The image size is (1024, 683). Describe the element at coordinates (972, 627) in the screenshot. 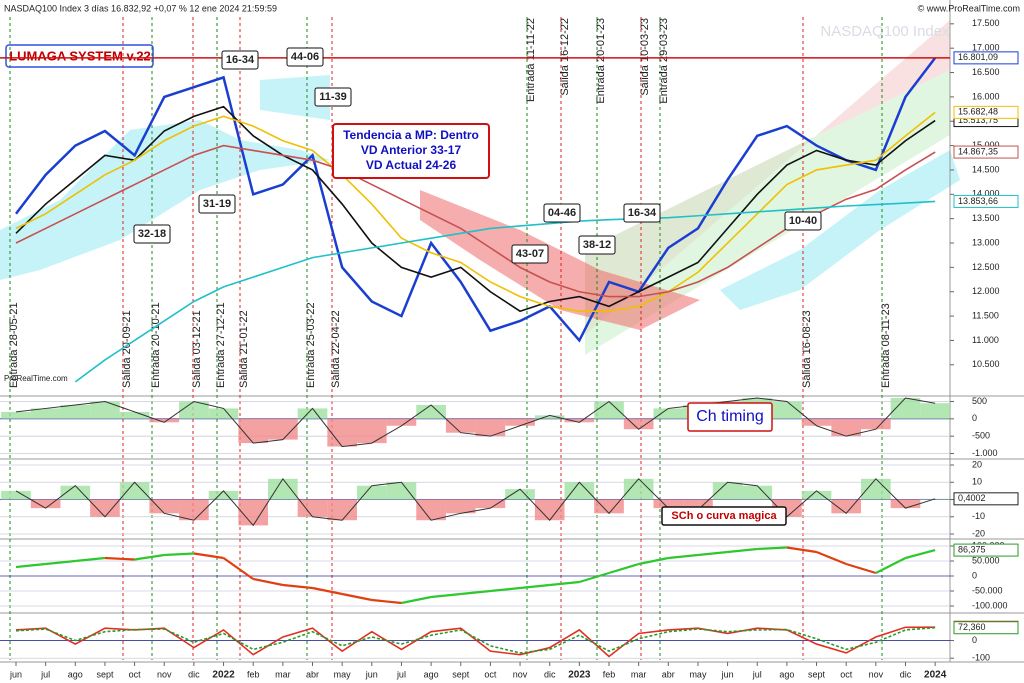

I see `value-label: 72,360` at that location.